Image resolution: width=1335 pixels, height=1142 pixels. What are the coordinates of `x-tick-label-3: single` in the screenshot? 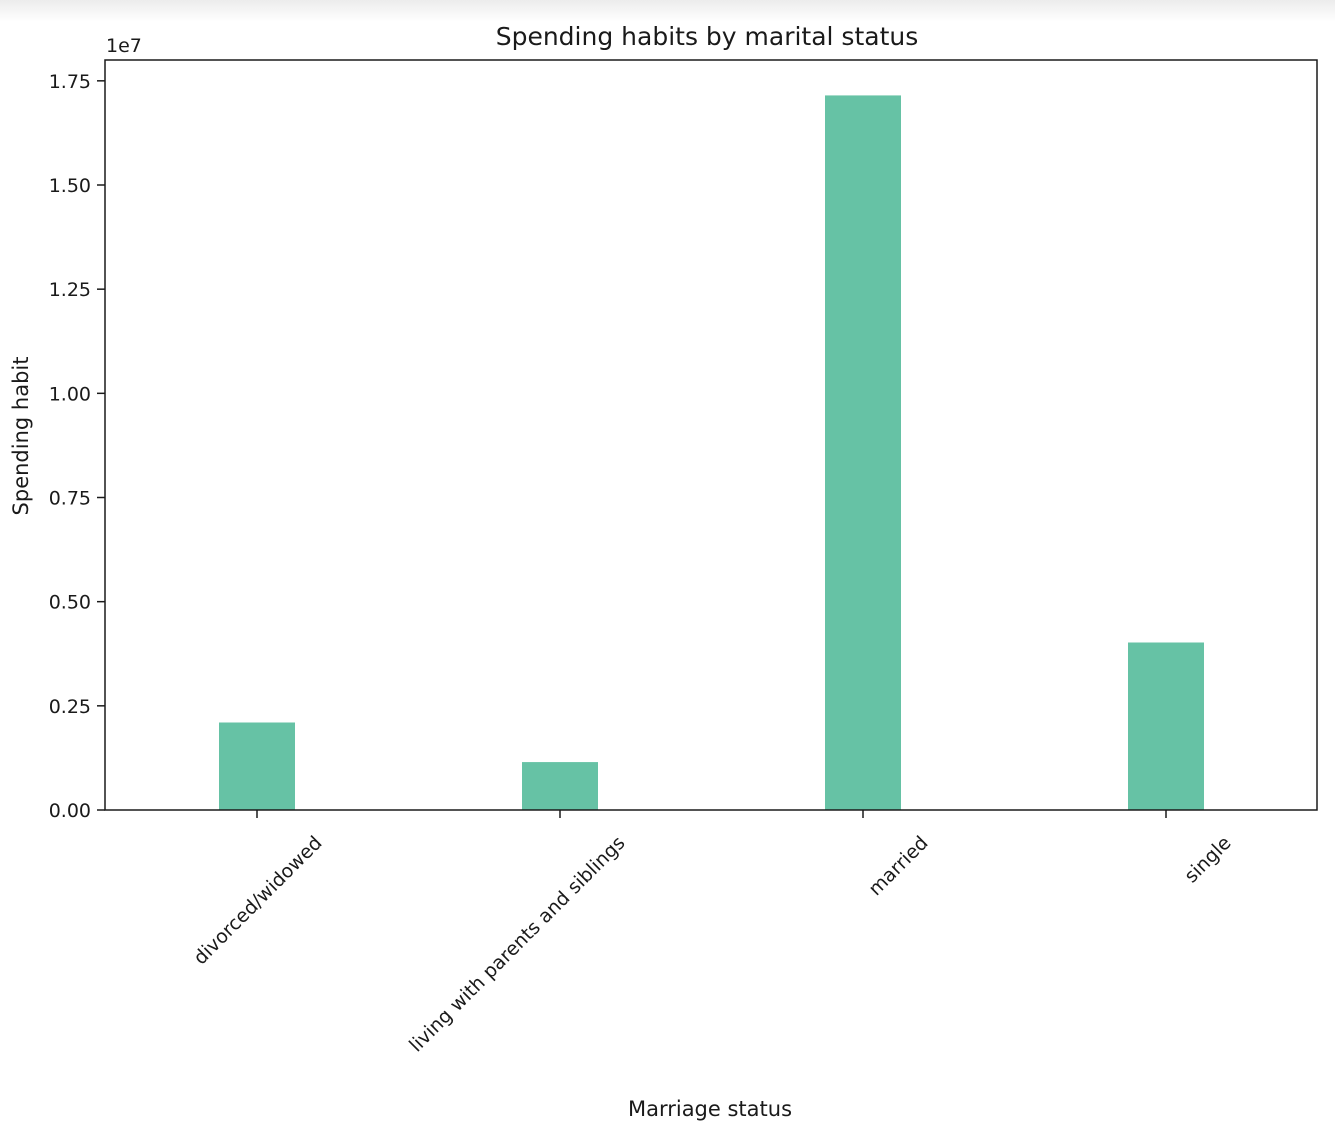 It's located at (1207, 859).